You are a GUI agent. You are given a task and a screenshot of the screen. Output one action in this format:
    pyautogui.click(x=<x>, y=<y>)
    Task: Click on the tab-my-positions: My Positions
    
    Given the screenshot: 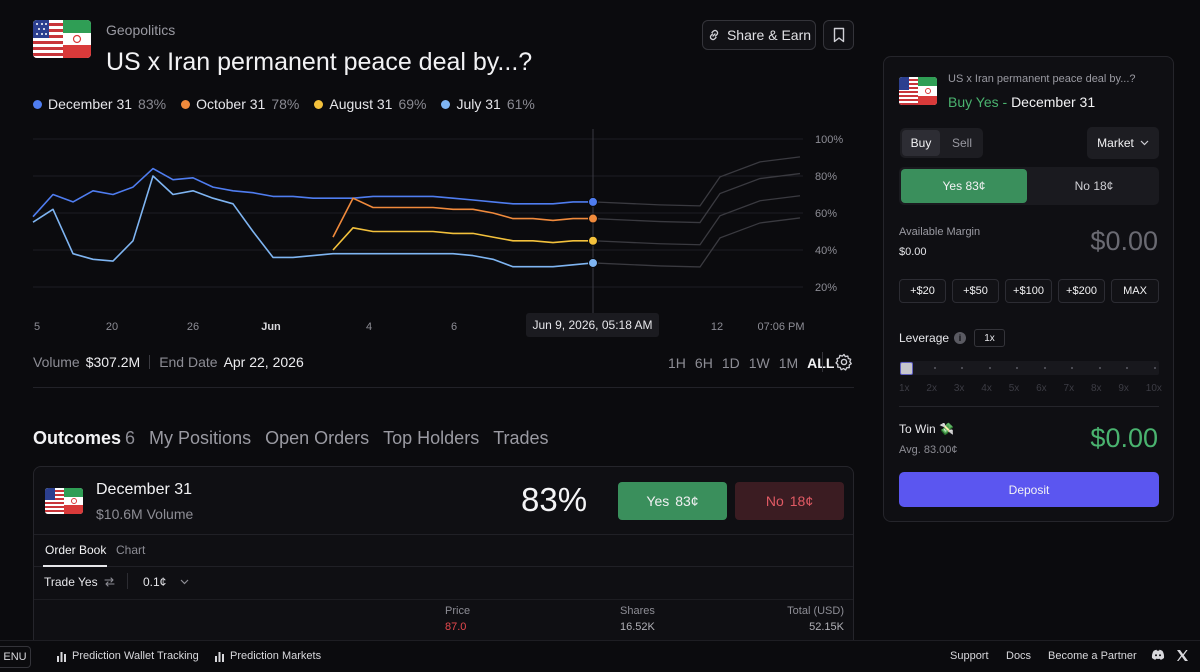 What is the action you would take?
    pyautogui.click(x=200, y=438)
    